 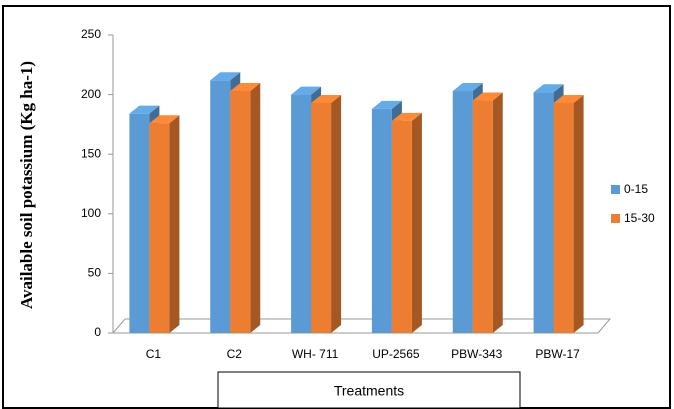 I want to click on legend-label: 0-15, so click(x=636, y=189).